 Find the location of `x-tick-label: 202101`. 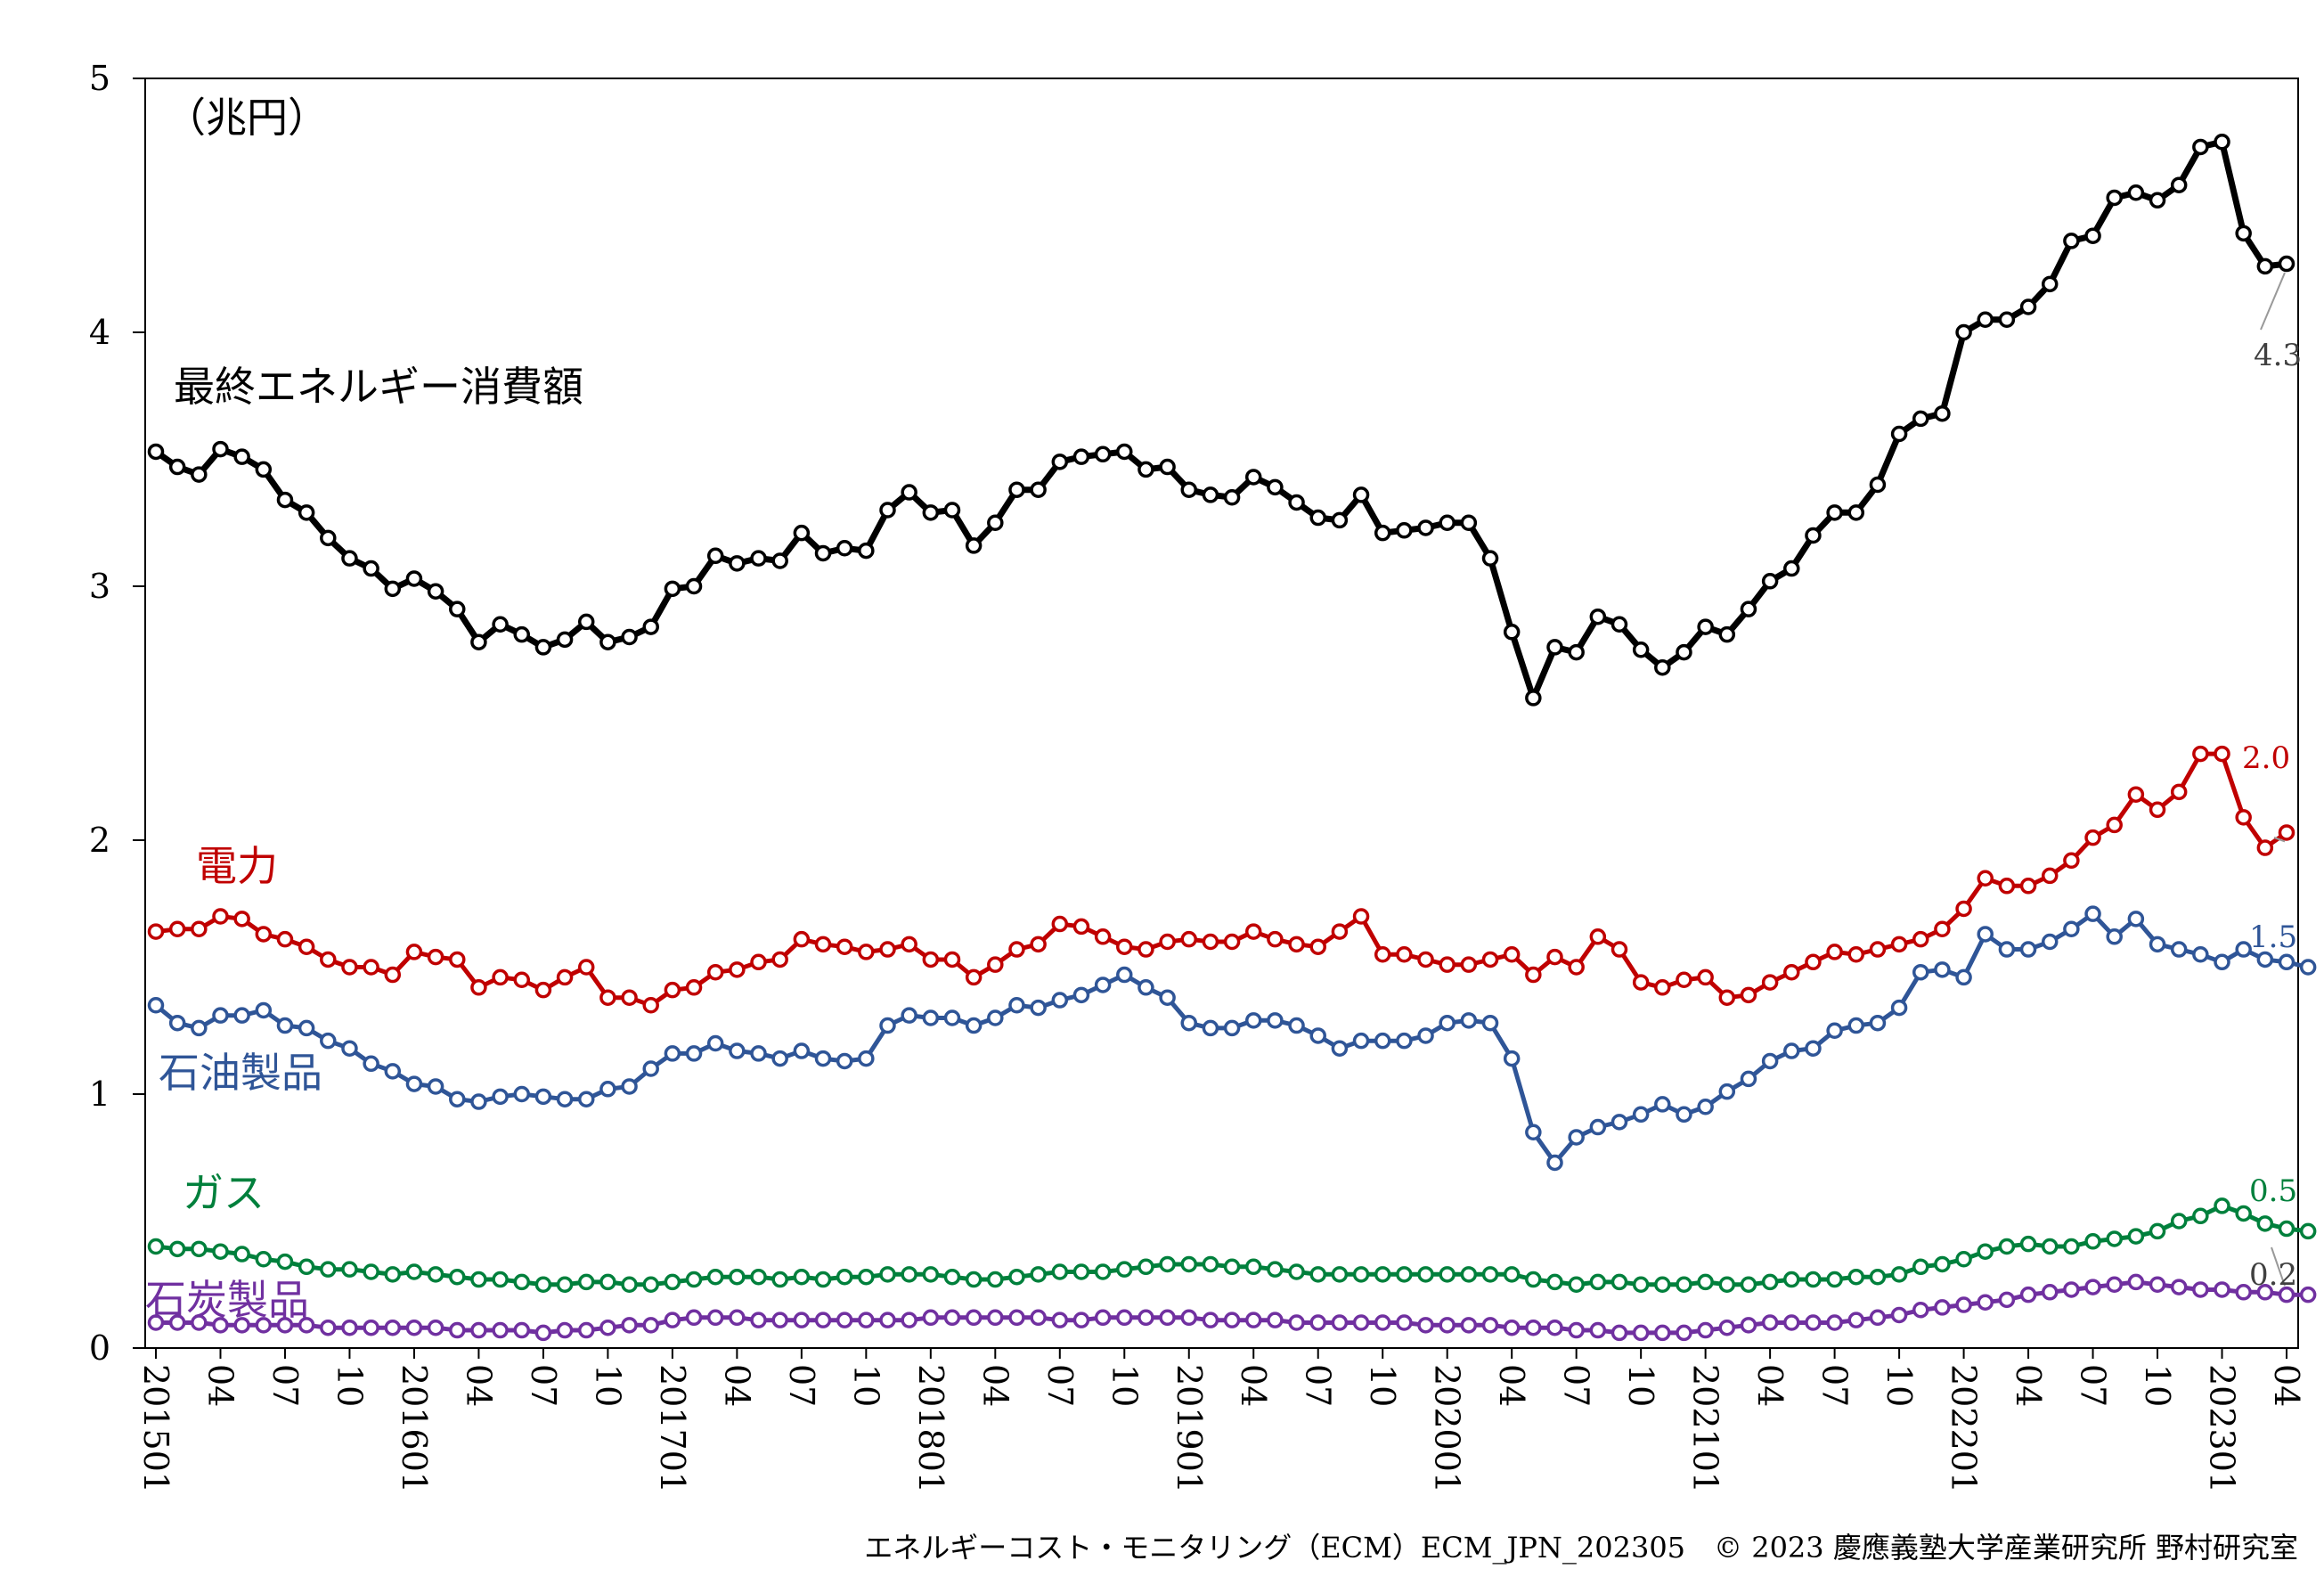

x-tick-label: 202101 is located at coordinates (1705, 1428).